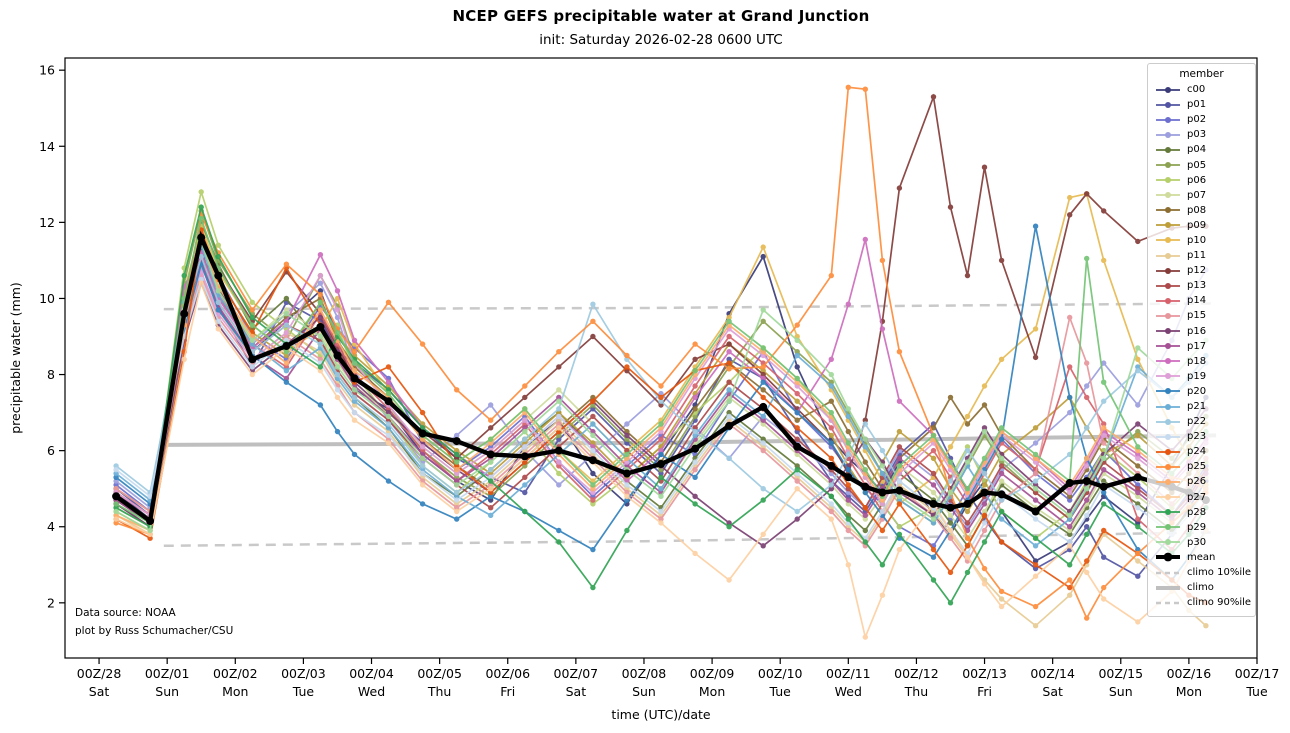 The width and height of the screenshot is (1290, 733). I want to click on x-tick-label-10: 00Z/10, so click(780, 673).